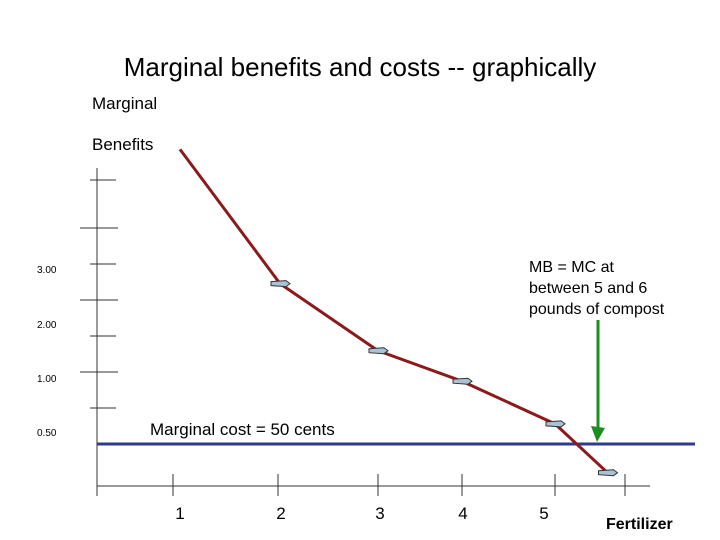  Describe the element at coordinates (588, 288) in the screenshot. I see `annotation-line-2: between 5 and 6` at that location.